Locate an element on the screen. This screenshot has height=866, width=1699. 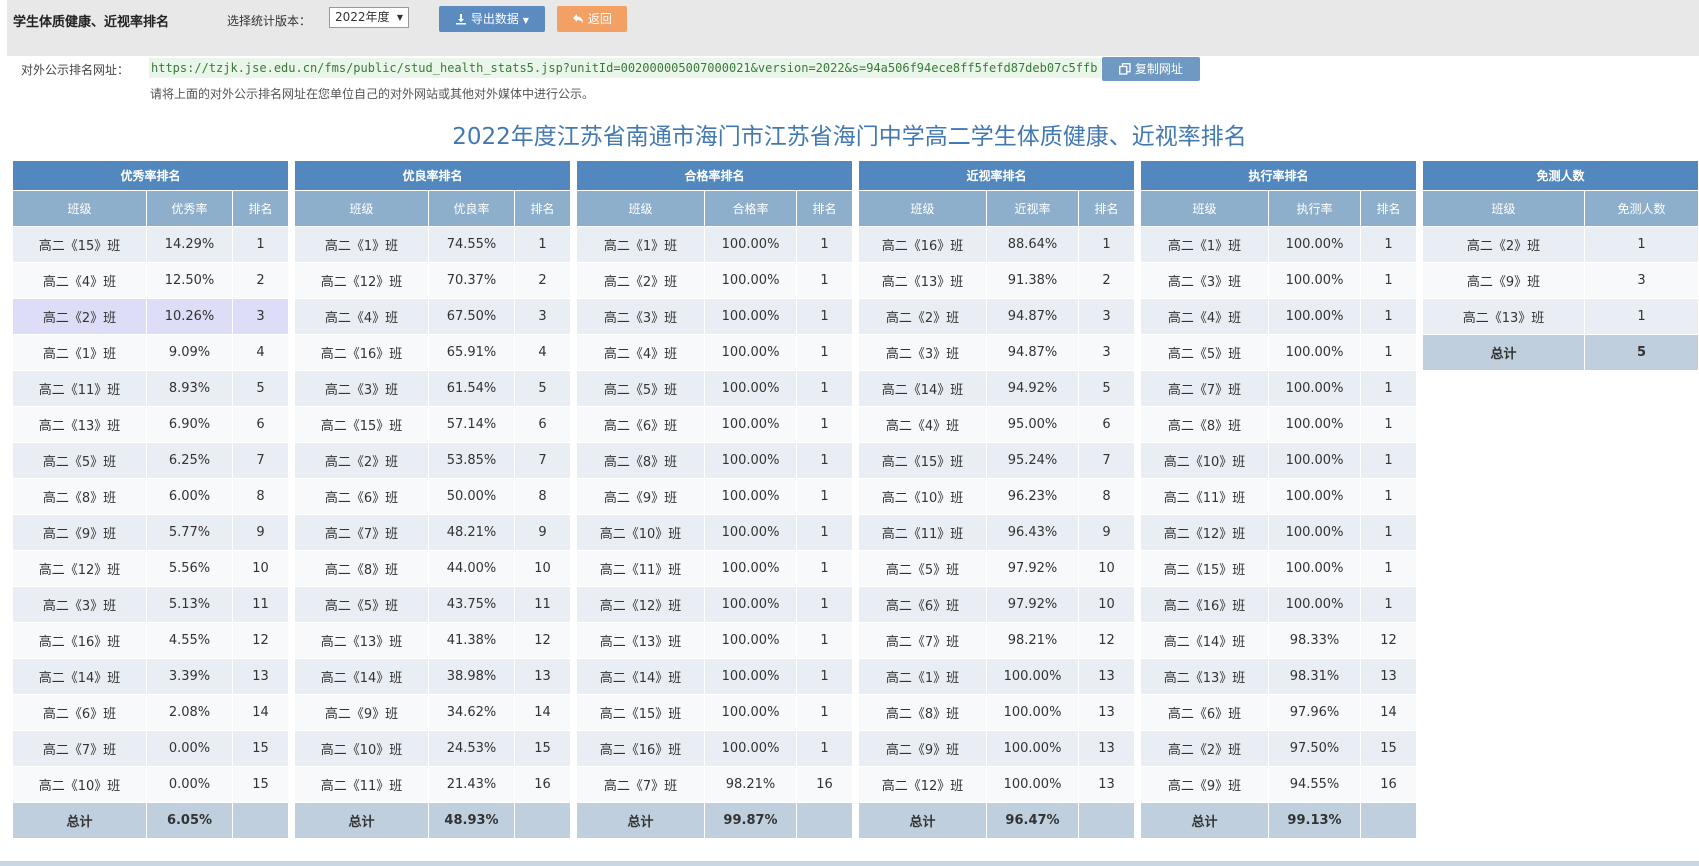
table-row: 高二《16》班 100.00% 1 is located at coordinates (715, 748).